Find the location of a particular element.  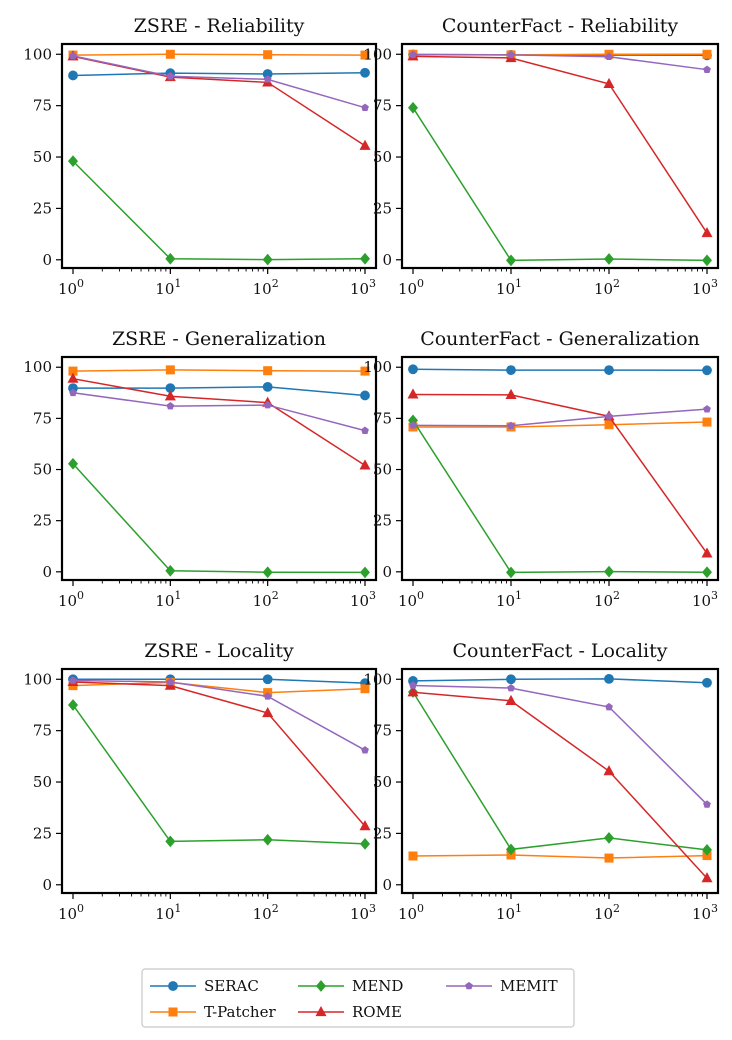

legend-entry-mend: MEND is located at coordinates (350, 986).